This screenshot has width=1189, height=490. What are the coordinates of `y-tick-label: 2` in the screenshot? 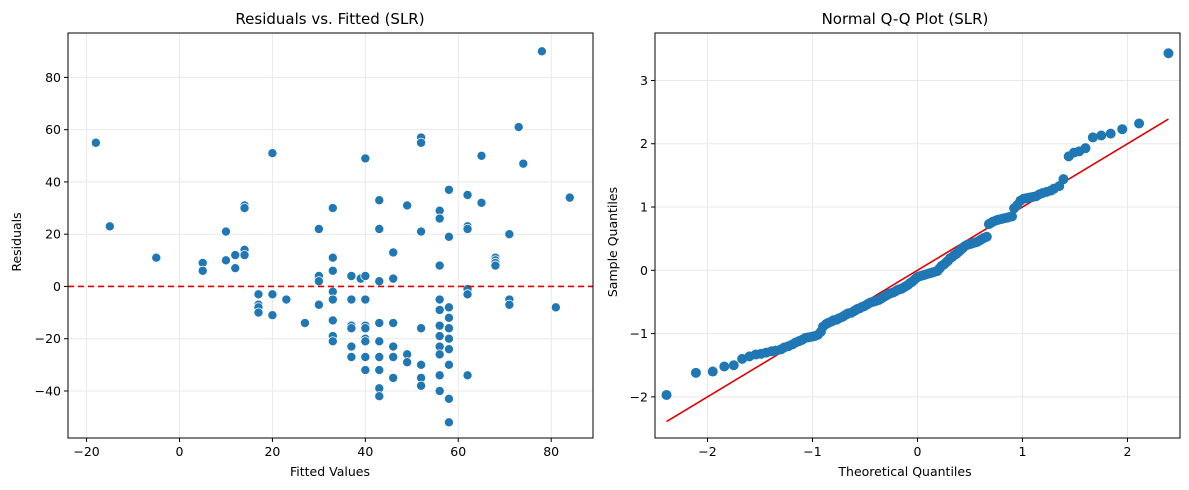 It's located at (644, 143).